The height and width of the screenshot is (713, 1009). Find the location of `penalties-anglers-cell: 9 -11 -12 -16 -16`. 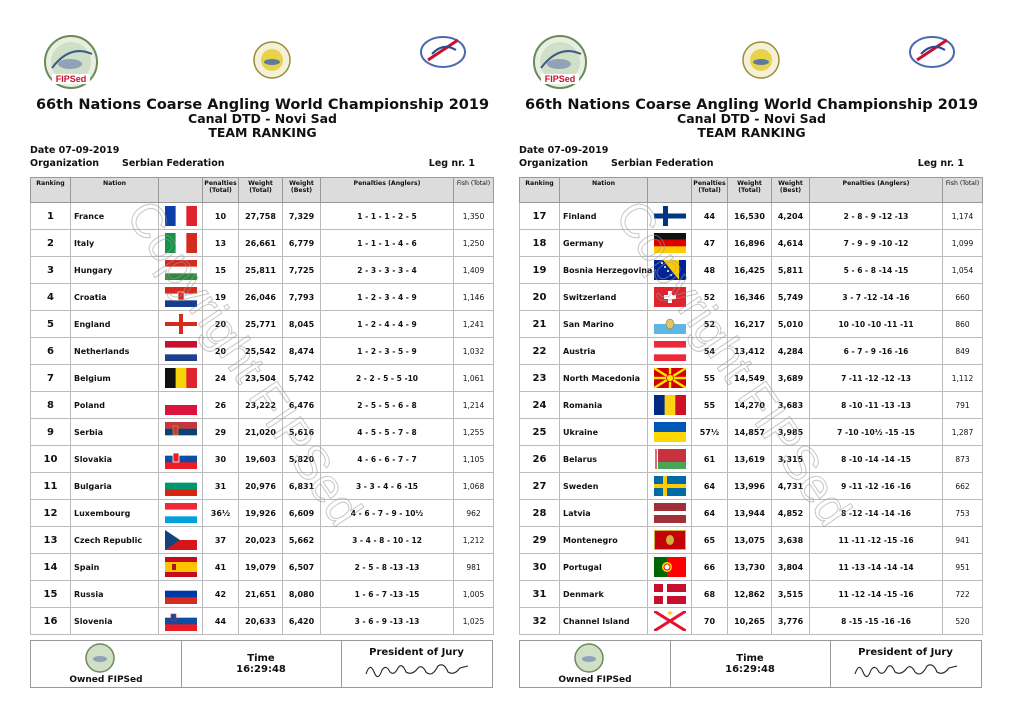

penalties-anglers-cell: 9 -11 -12 -16 -16 is located at coordinates (876, 486).